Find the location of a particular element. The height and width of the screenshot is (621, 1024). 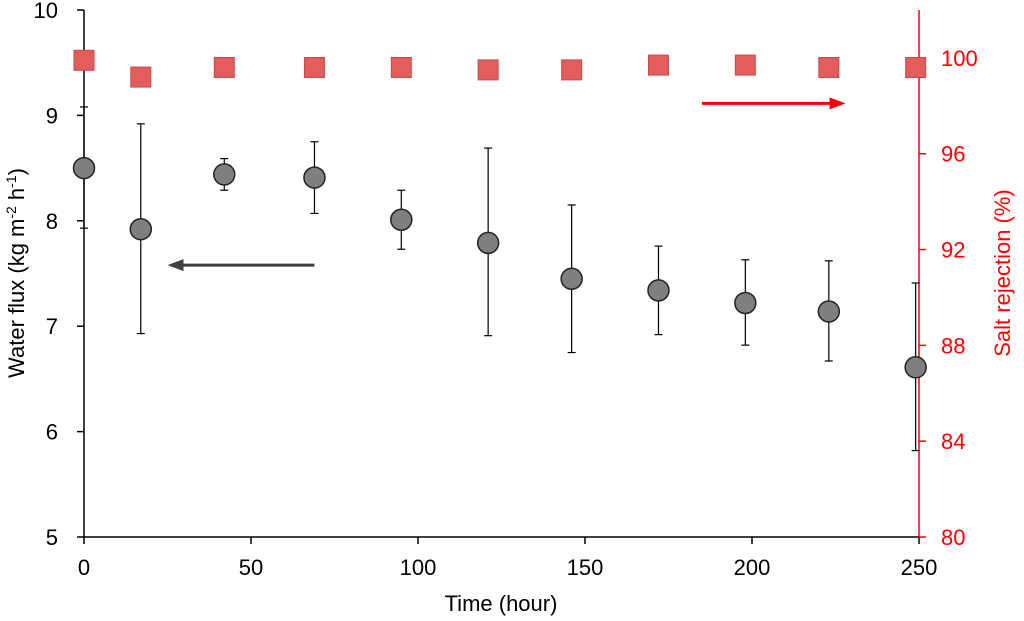

left-y-tick-label: 5 is located at coordinates (52, 537).